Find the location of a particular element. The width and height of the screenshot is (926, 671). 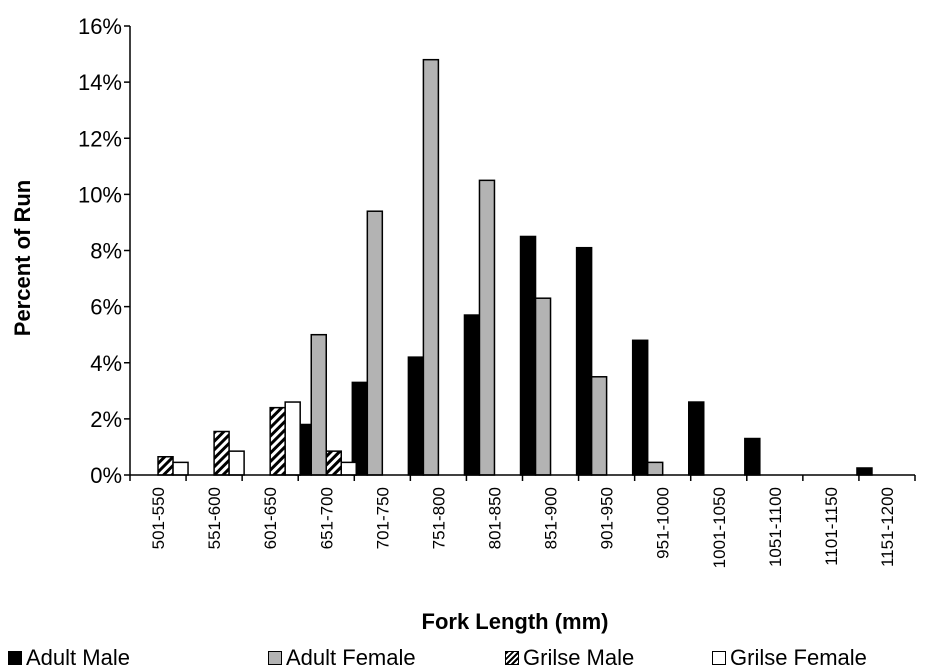

x-tick-label: 1001-1050 is located at coordinates (719, 527).